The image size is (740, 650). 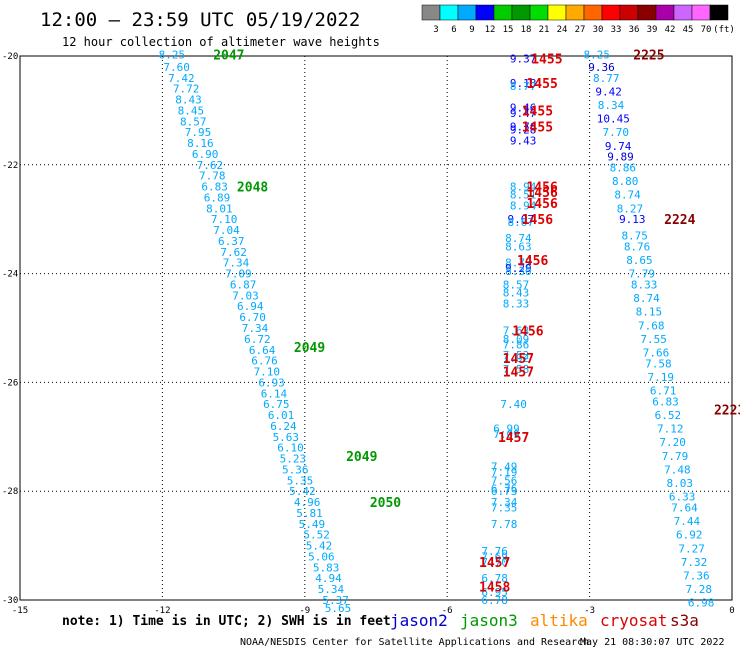 I want to click on x-tick-label: -3, so click(x=589, y=611).